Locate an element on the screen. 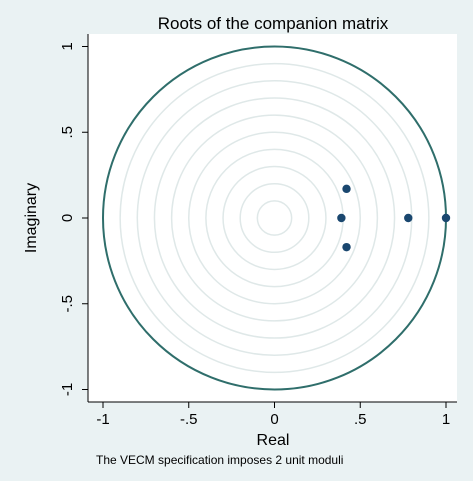 This screenshot has width=473, height=481. y-axis-ticks: -1 -.5 0 .5 1 is located at coordinates (73, 219).